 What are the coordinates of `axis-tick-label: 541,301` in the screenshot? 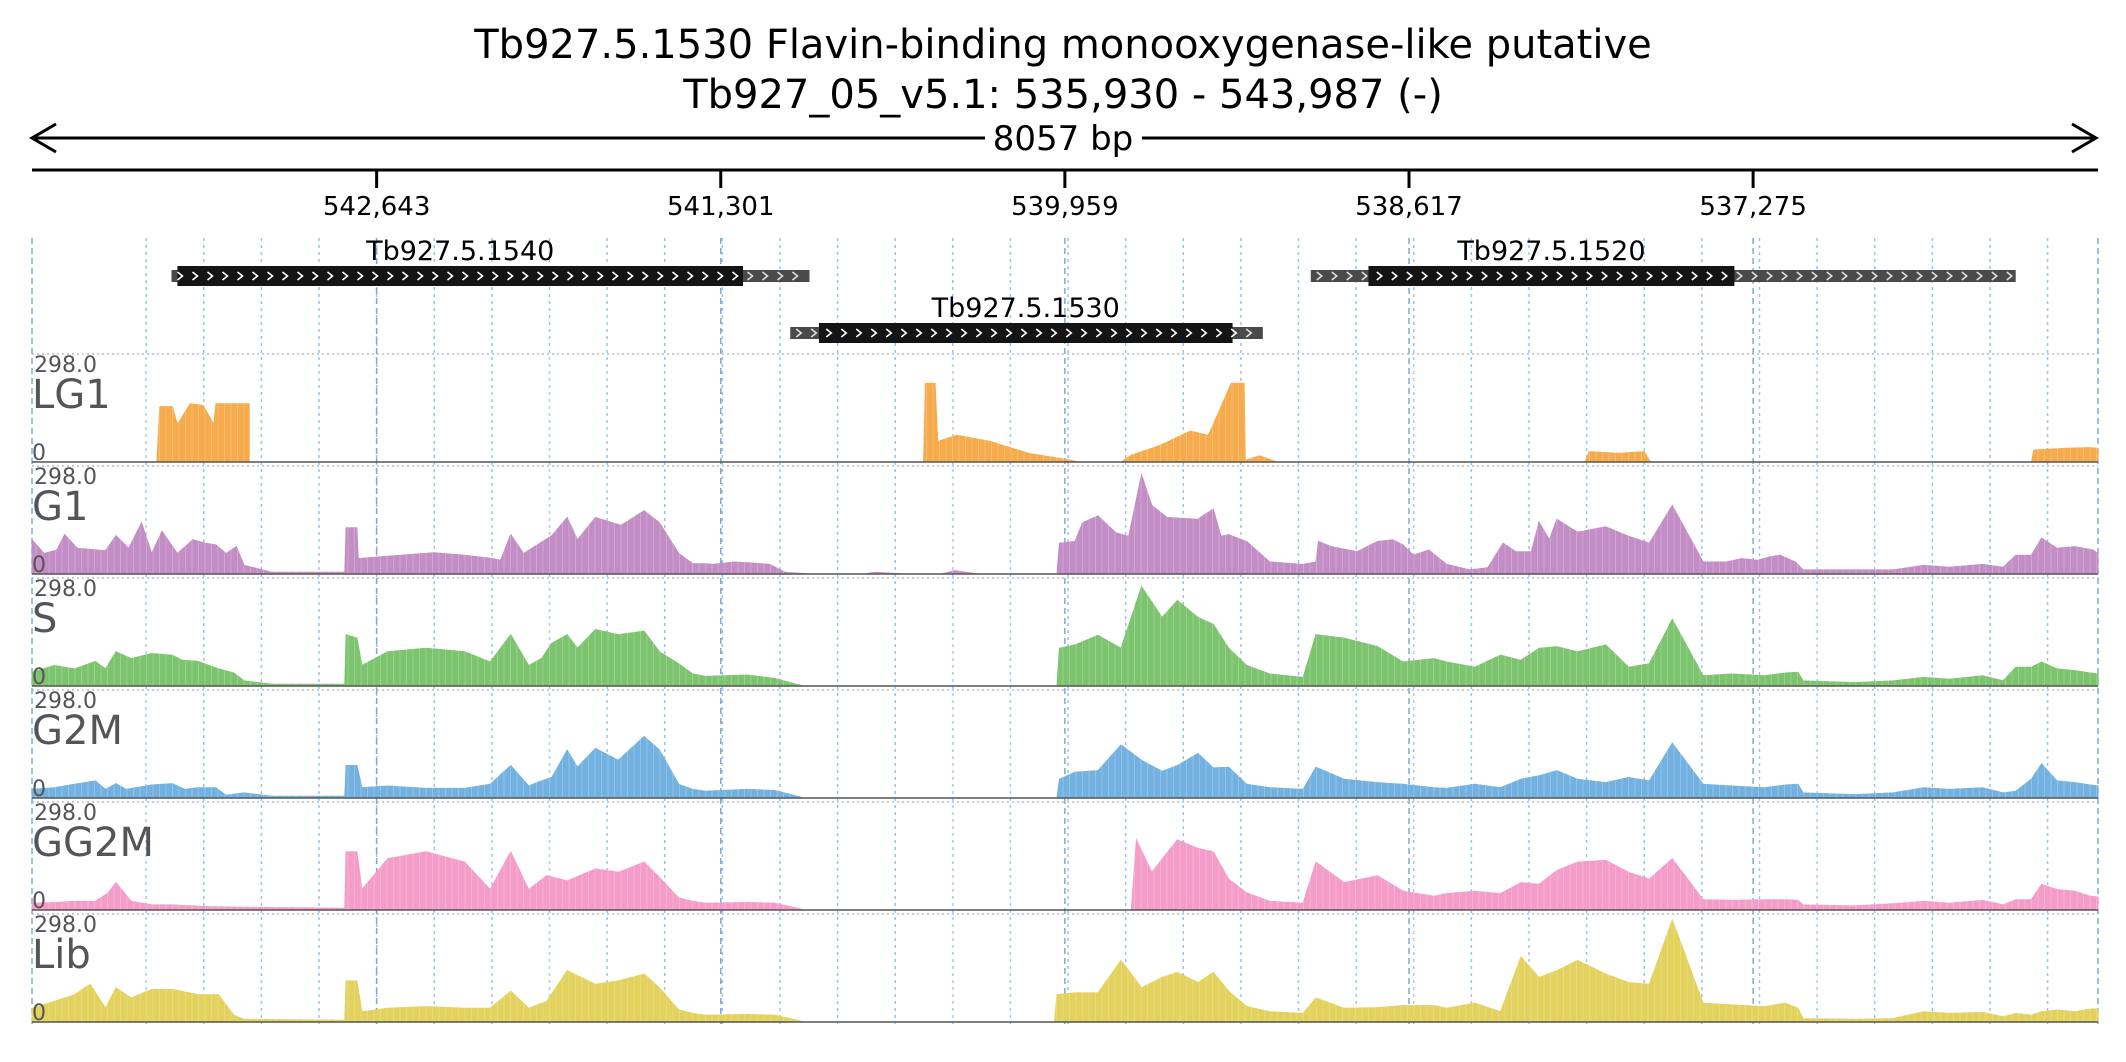 It's located at (721, 207).